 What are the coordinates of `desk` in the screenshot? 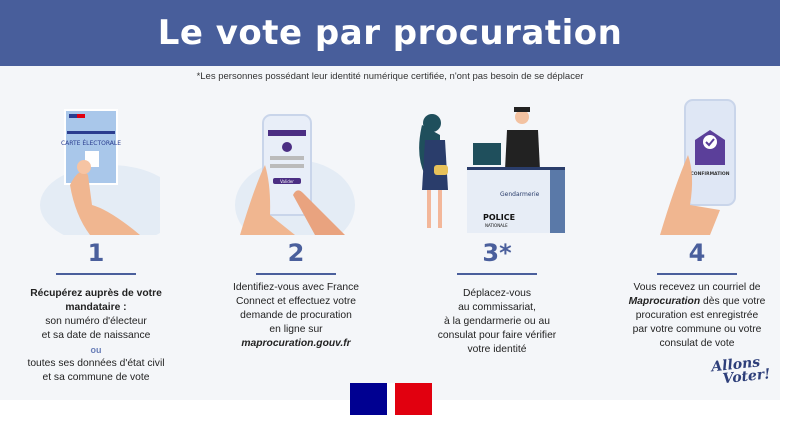 It's located at (516, 201).